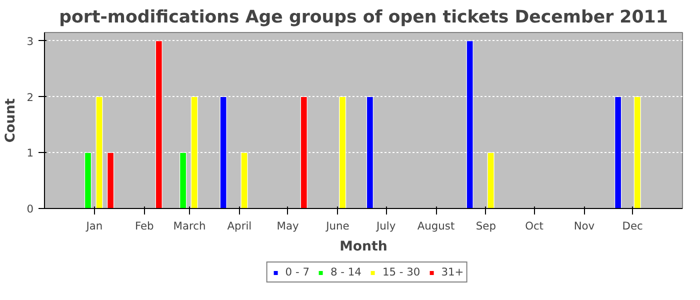  Describe the element at coordinates (363, 18) in the screenshot. I see `chart-title: port-modifications Age groups of open tickets December 2011` at that location.